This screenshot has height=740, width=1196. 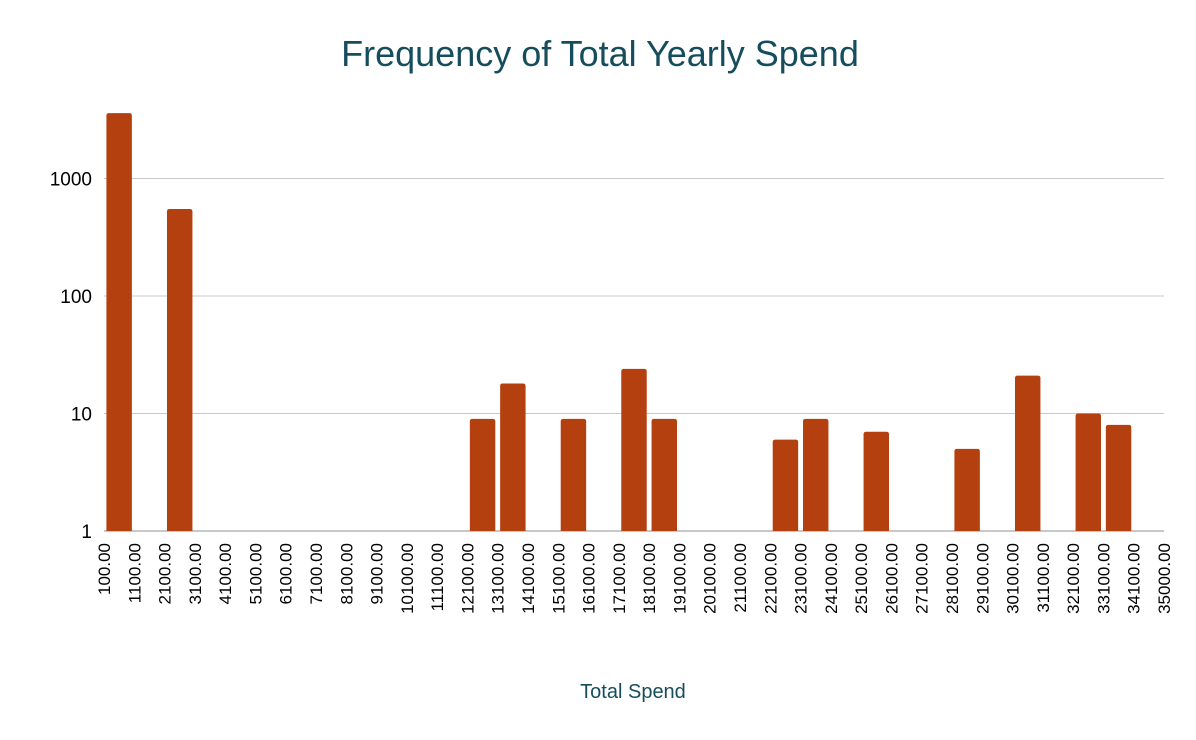 What do you see at coordinates (498, 578) in the screenshot?
I see `x-tick-label: 13100.00` at bounding box center [498, 578].